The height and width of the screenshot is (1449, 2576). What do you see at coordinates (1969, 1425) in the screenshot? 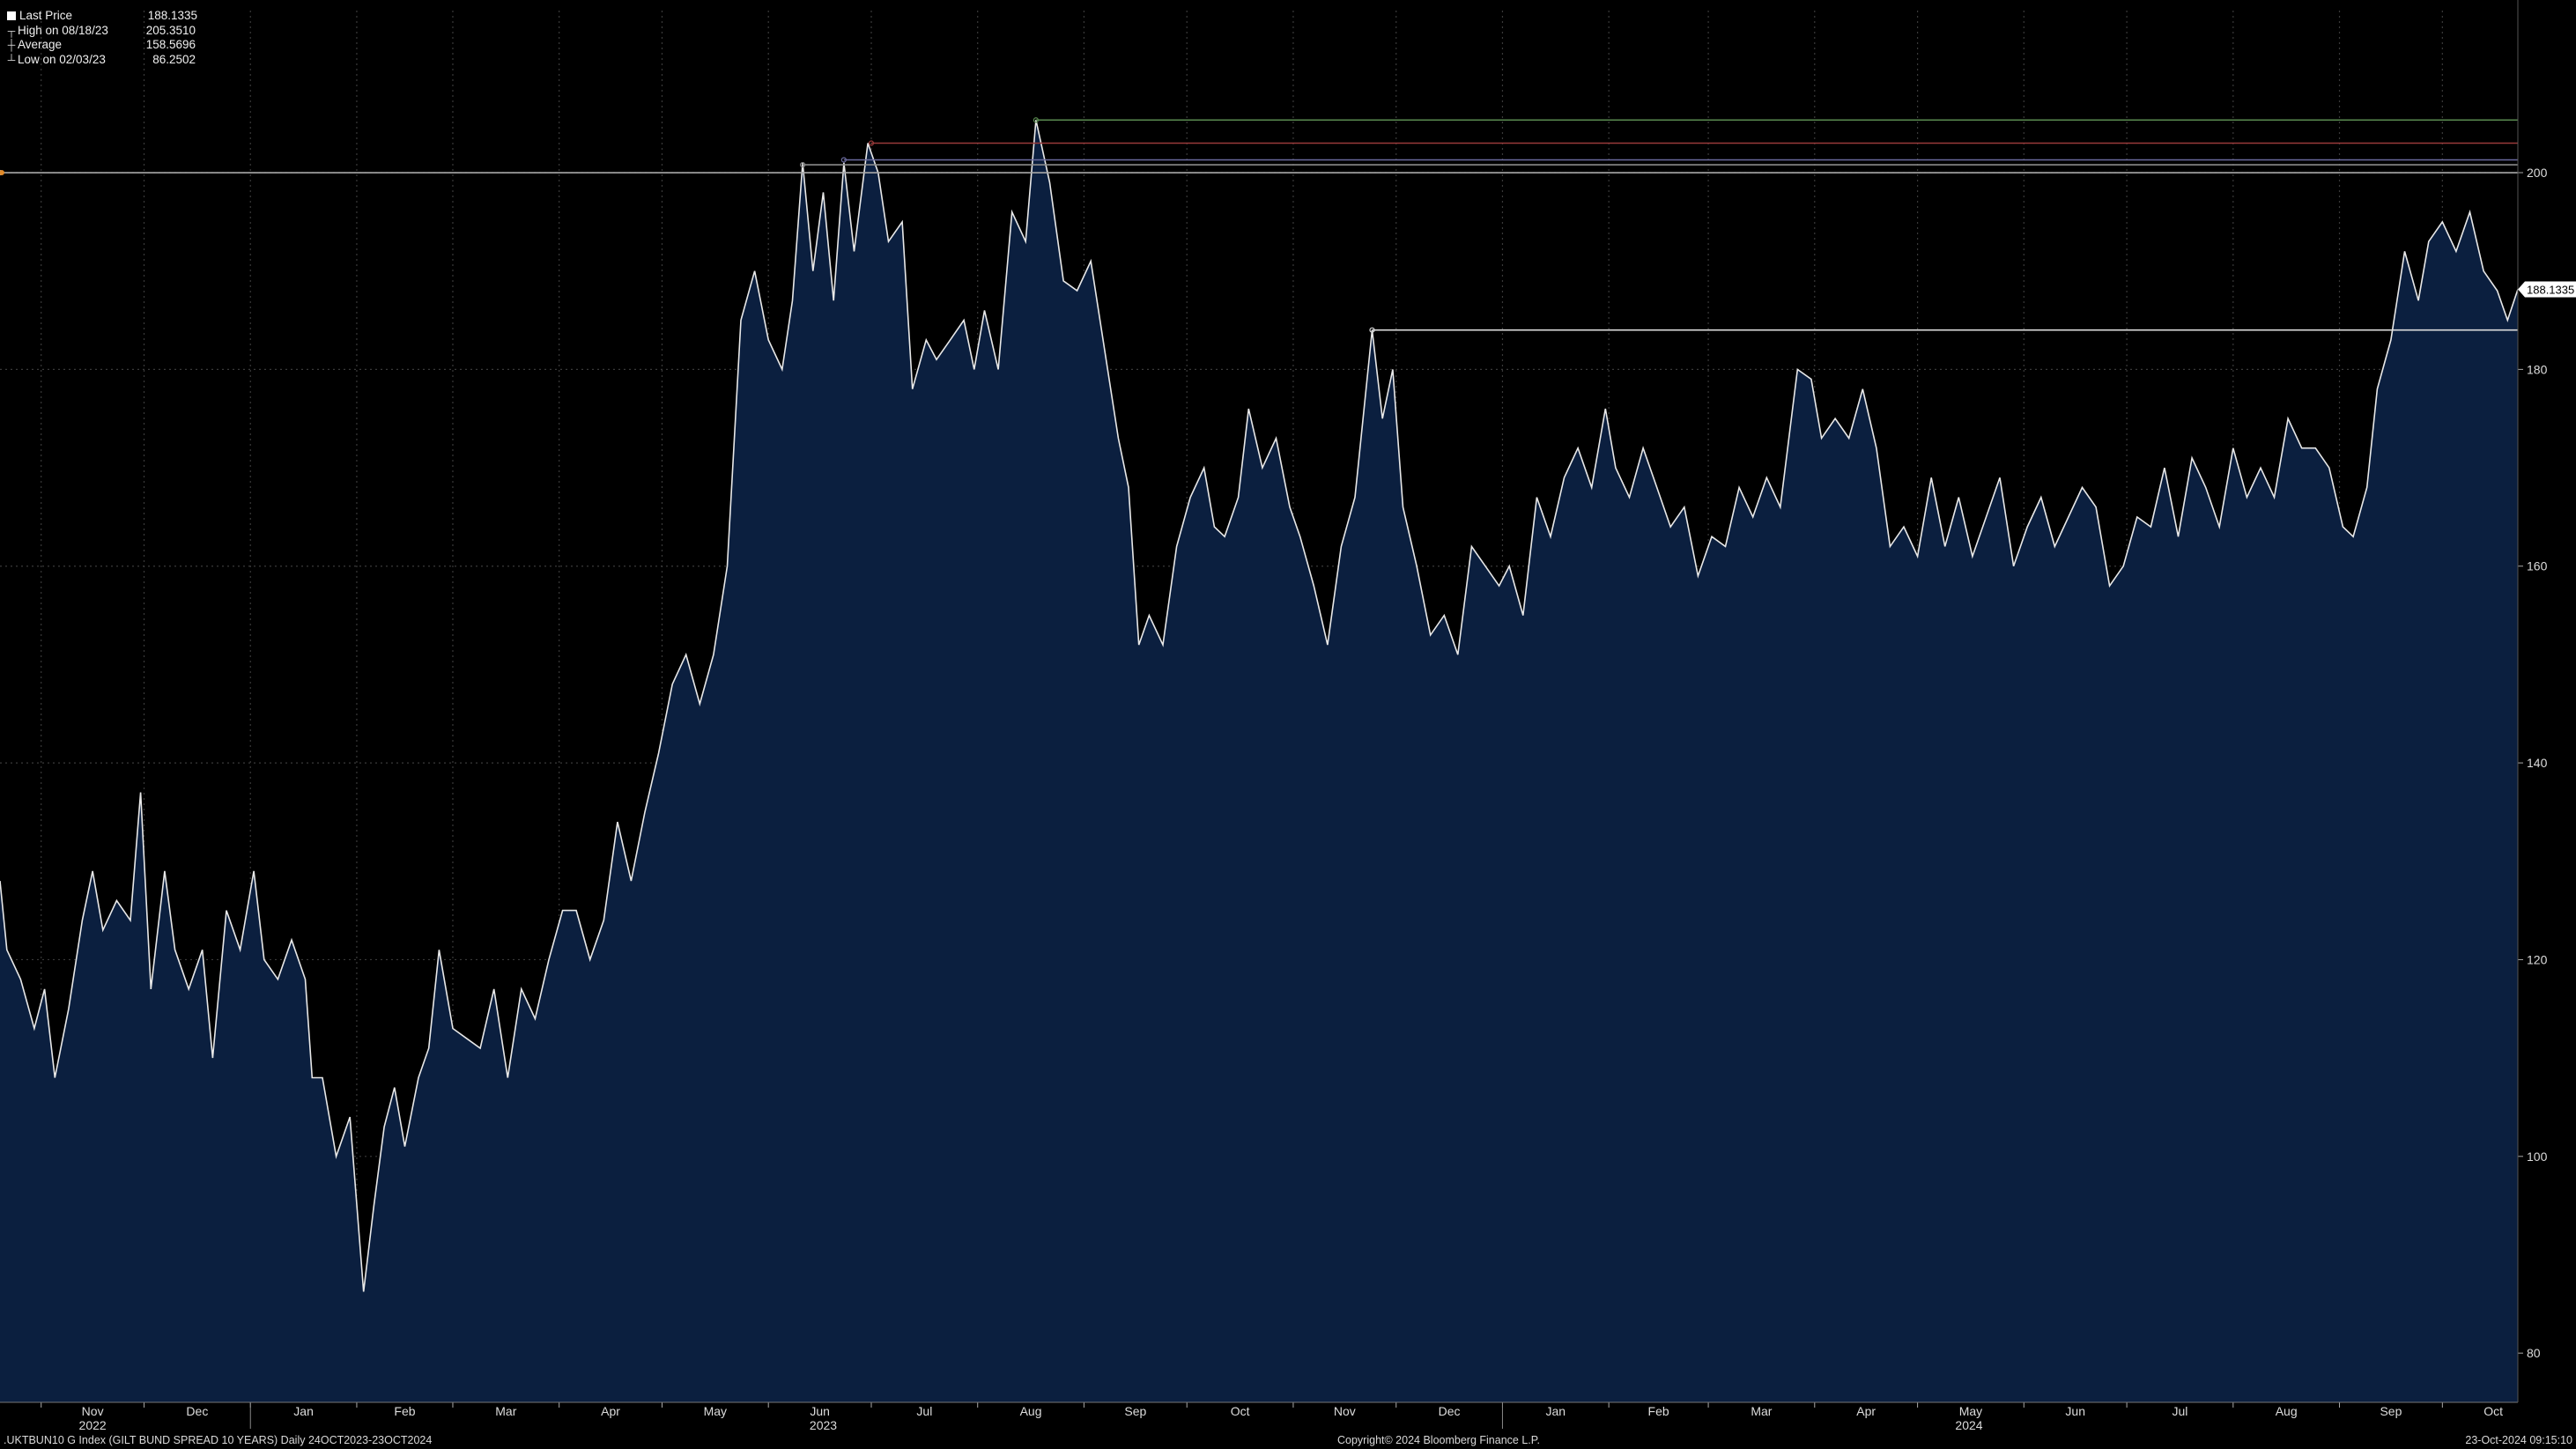
I see `x-year-label: 2024` at bounding box center [1969, 1425].